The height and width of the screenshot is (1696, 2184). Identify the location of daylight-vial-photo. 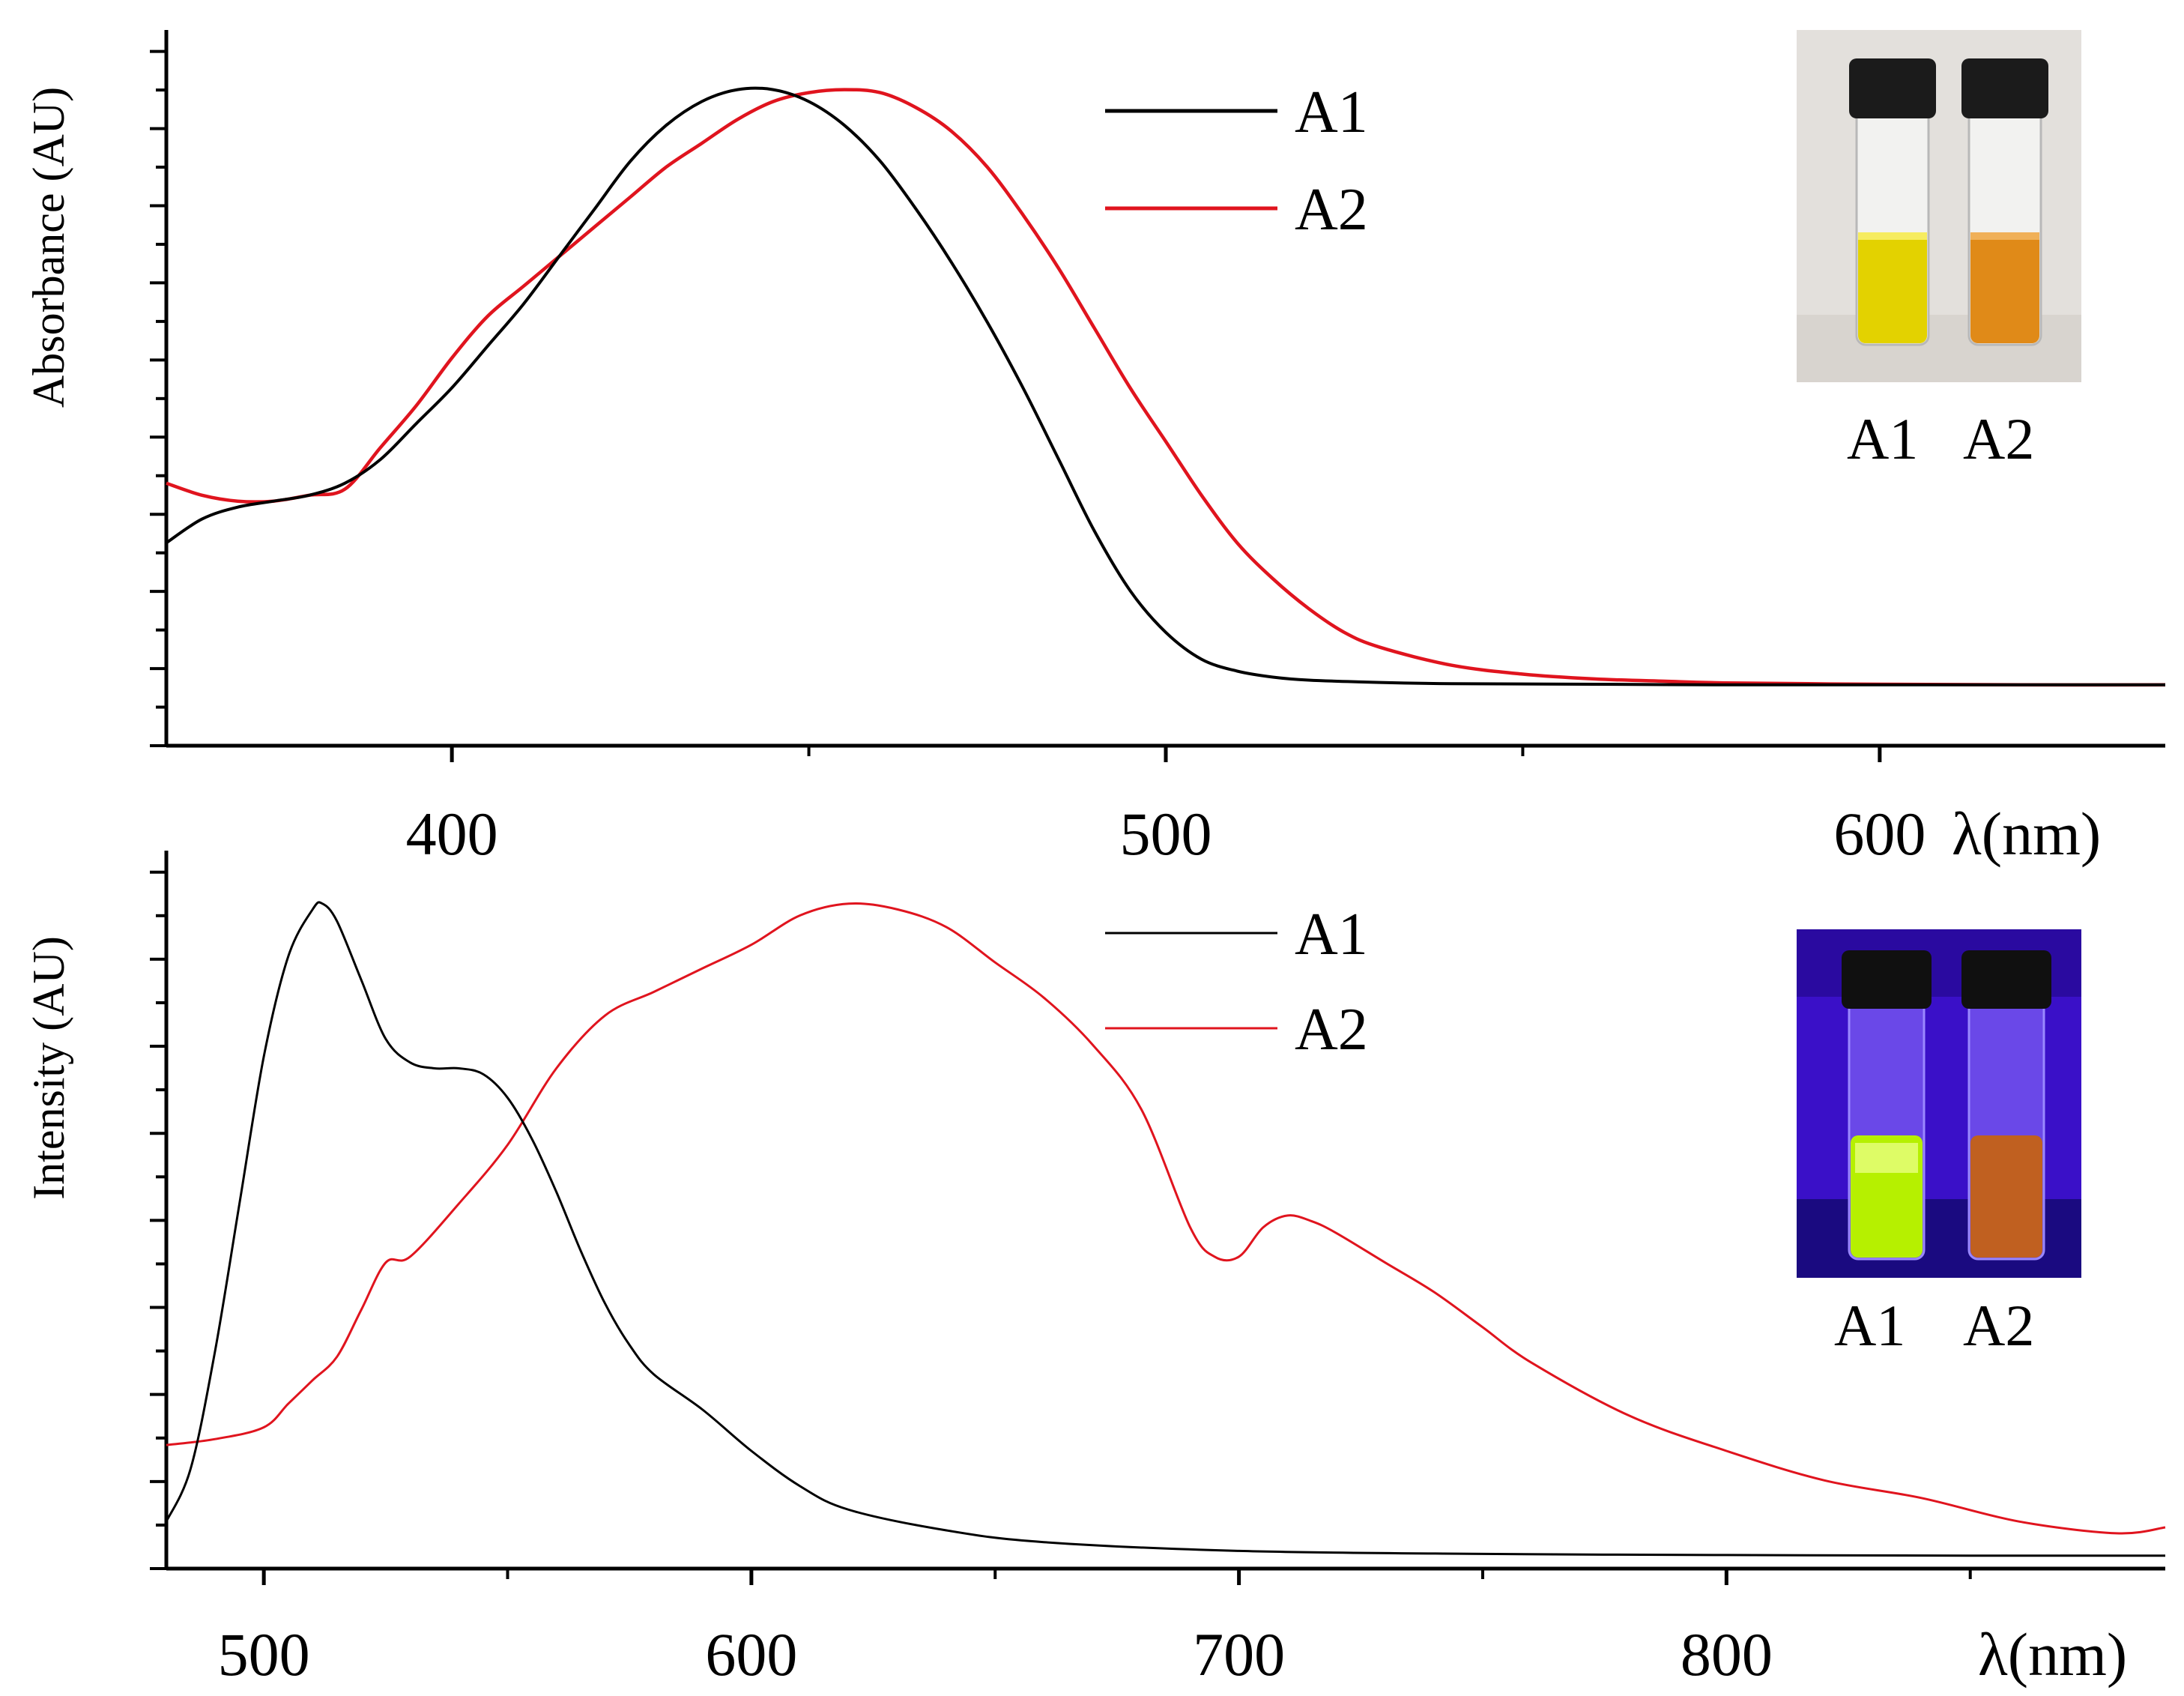
(1939, 206).